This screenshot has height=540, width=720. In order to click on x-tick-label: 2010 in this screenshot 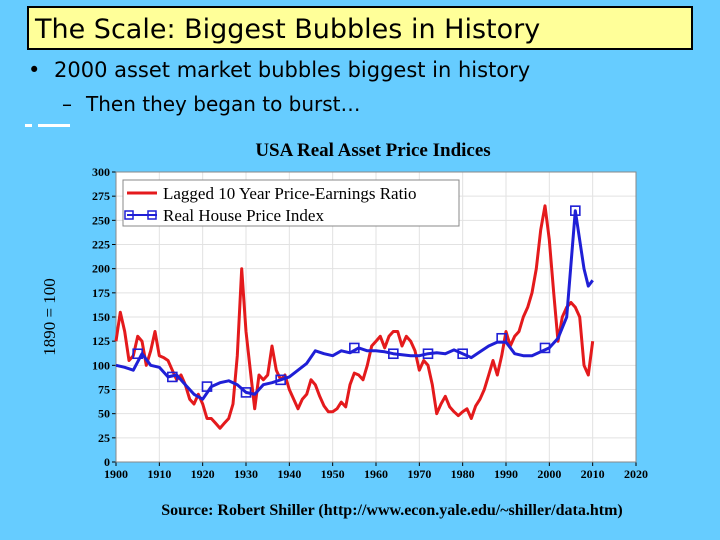, I will do `click(593, 474)`.